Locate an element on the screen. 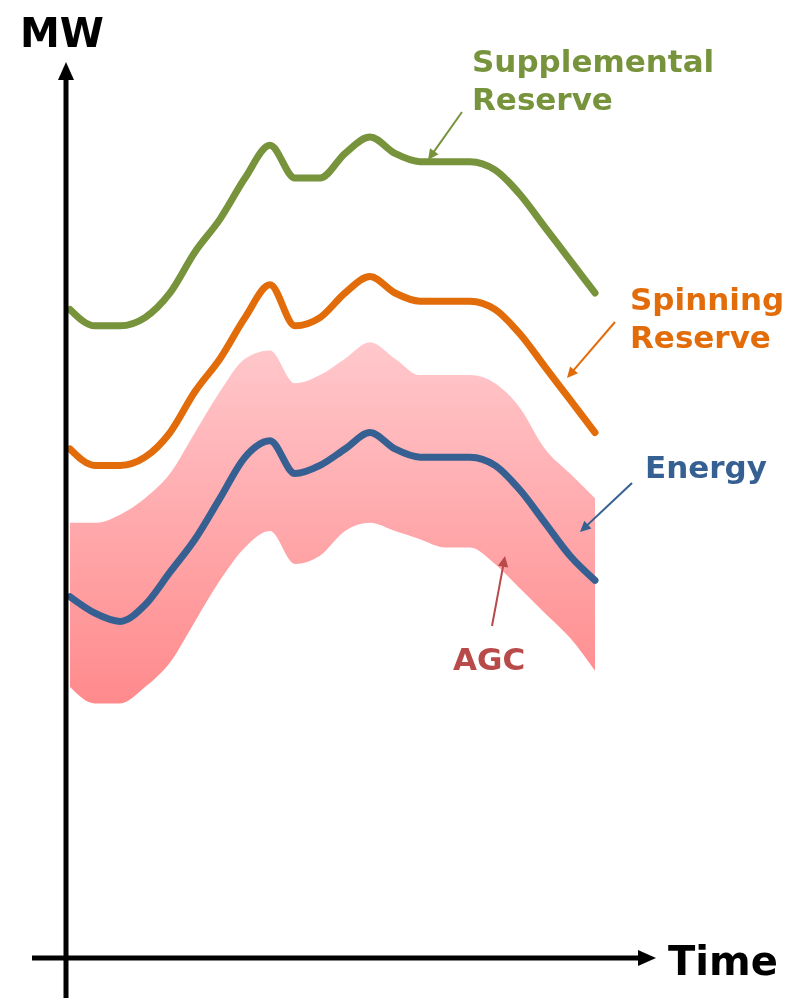  text: Energy is located at coordinates (706, 467).